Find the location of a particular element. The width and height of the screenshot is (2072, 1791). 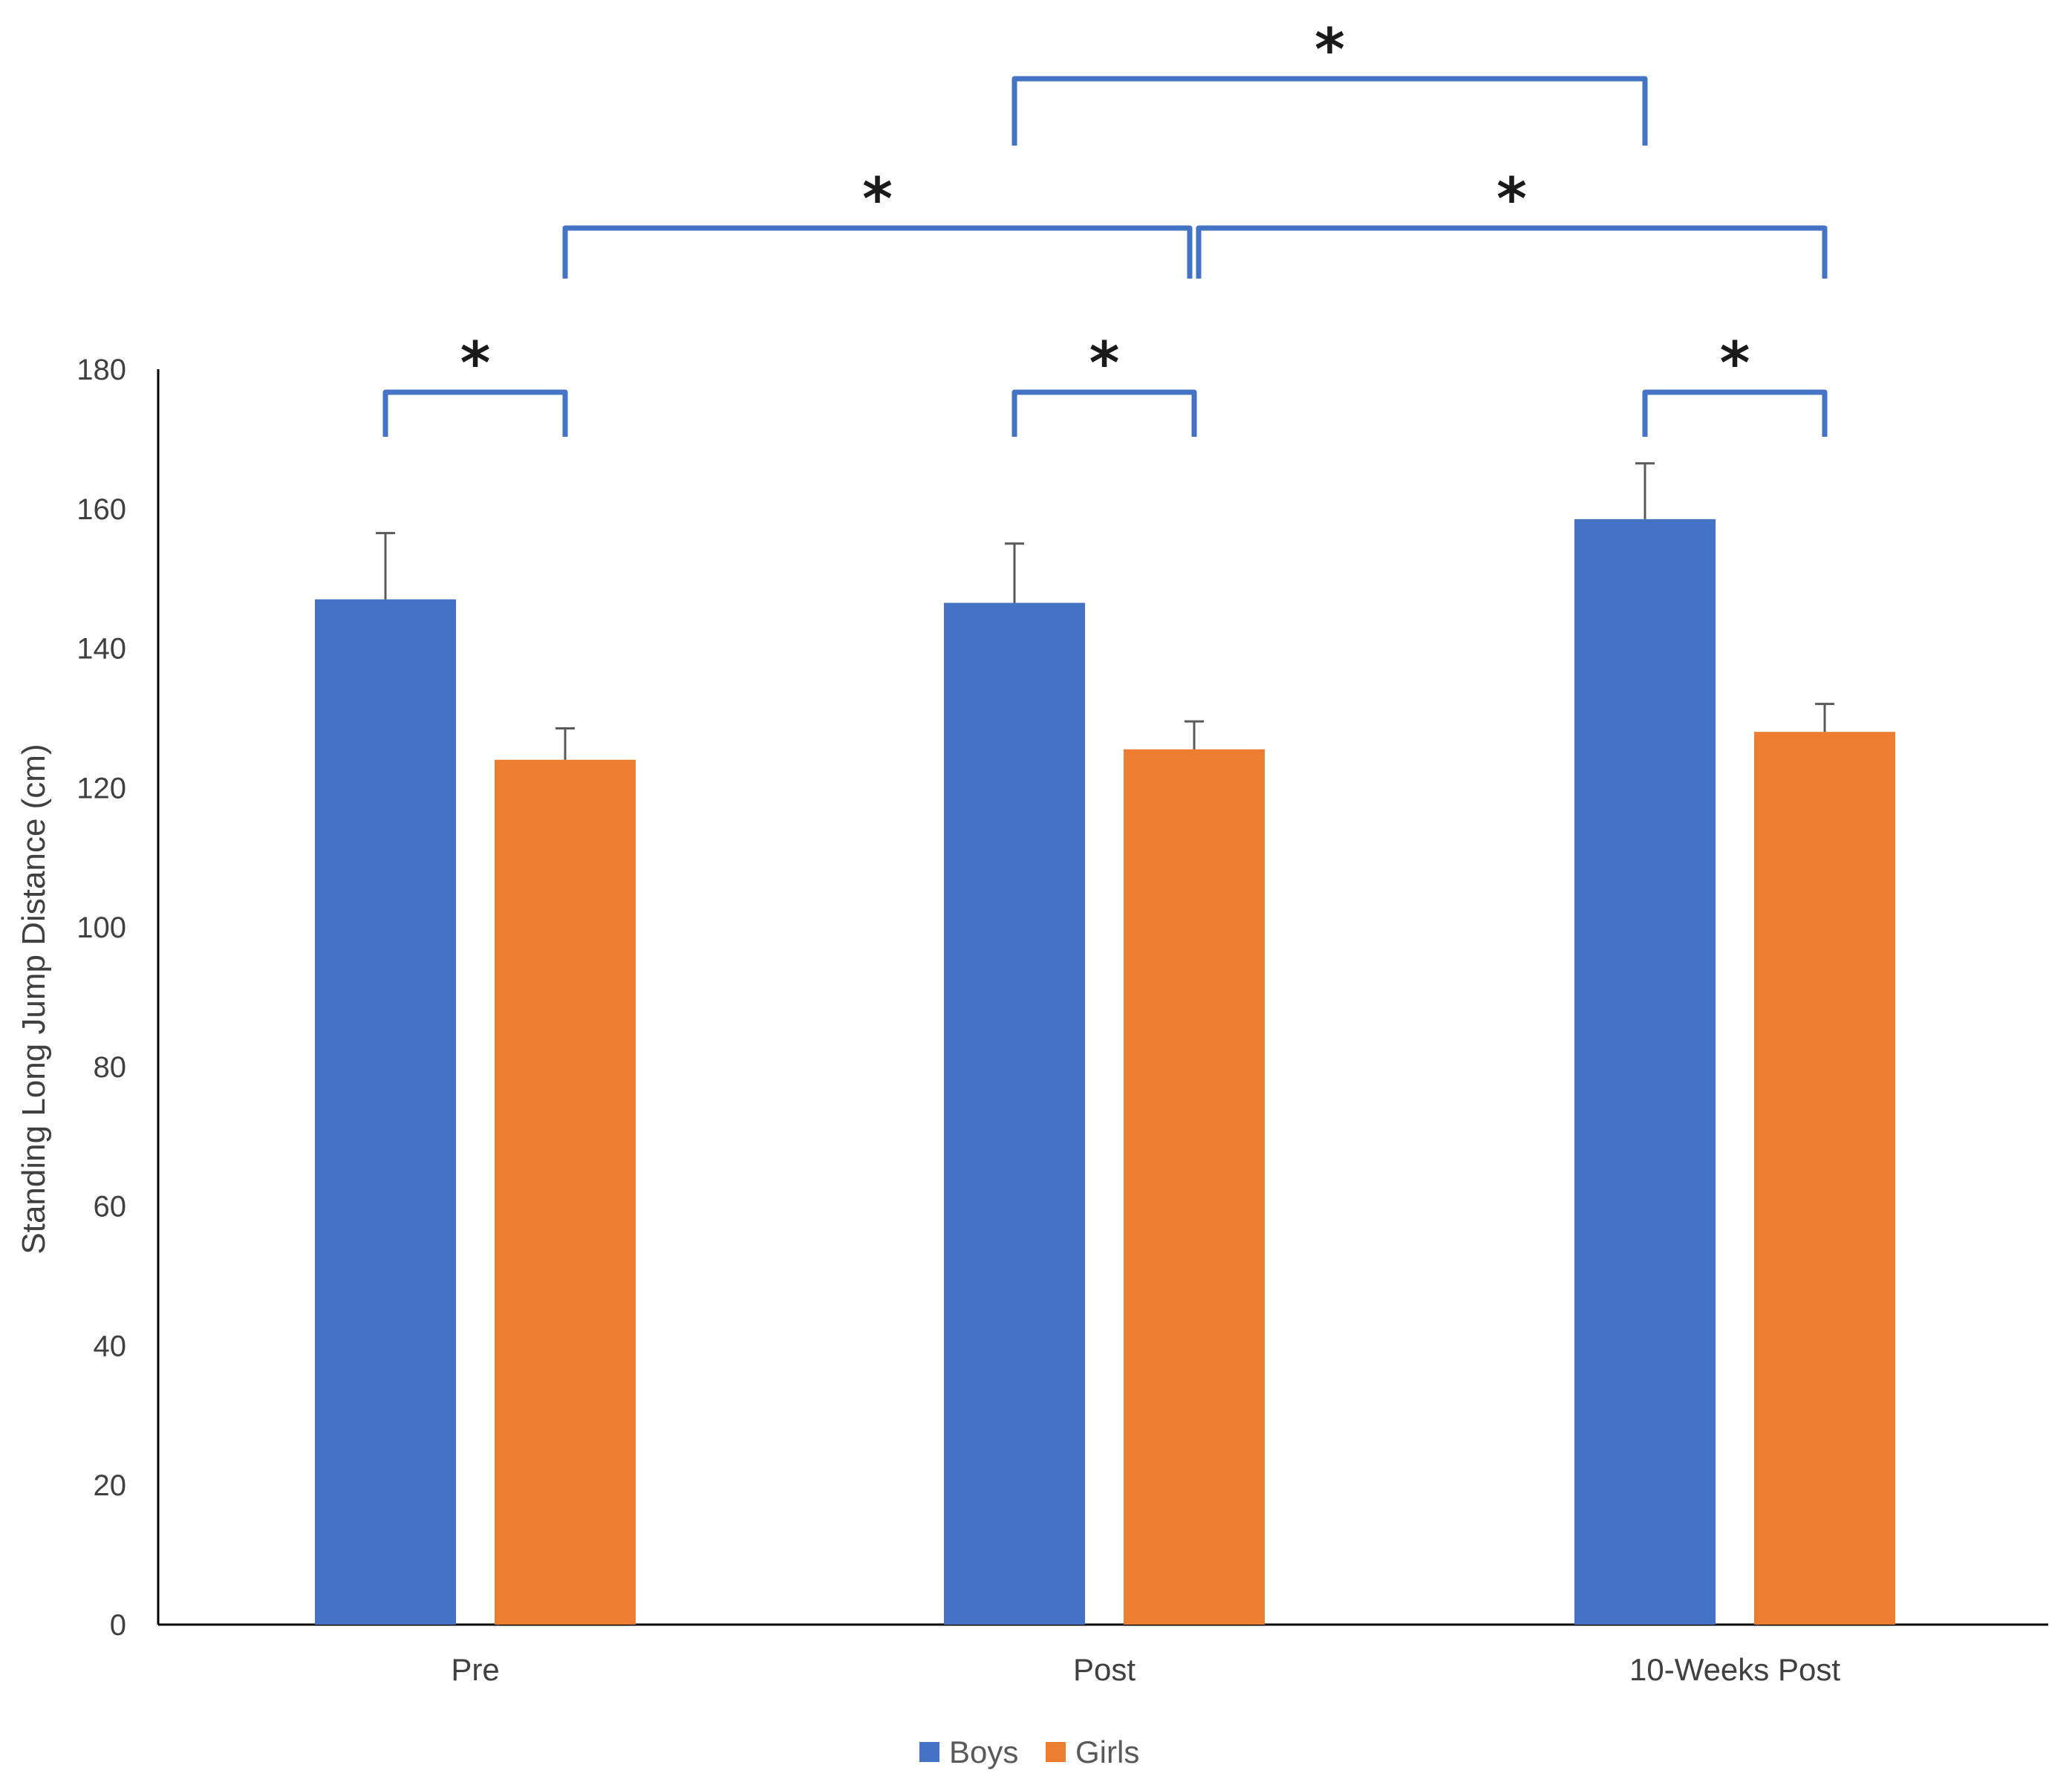

legend-swatch-boys is located at coordinates (929, 1752).